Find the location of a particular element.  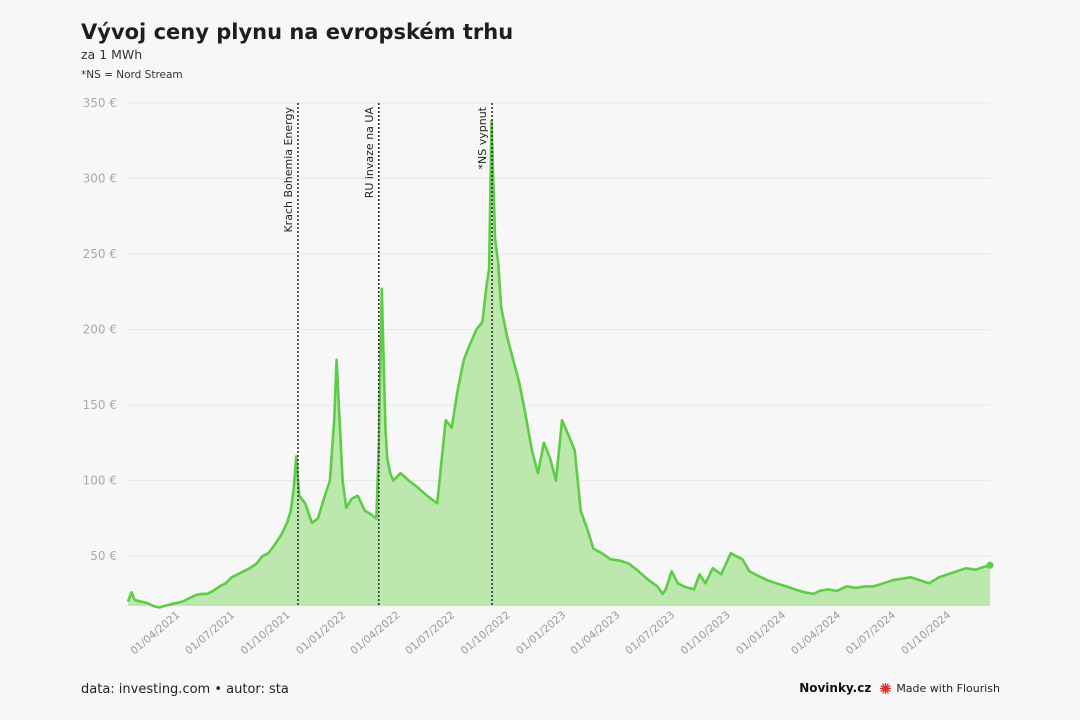

series-end-point is located at coordinates (990, 565).